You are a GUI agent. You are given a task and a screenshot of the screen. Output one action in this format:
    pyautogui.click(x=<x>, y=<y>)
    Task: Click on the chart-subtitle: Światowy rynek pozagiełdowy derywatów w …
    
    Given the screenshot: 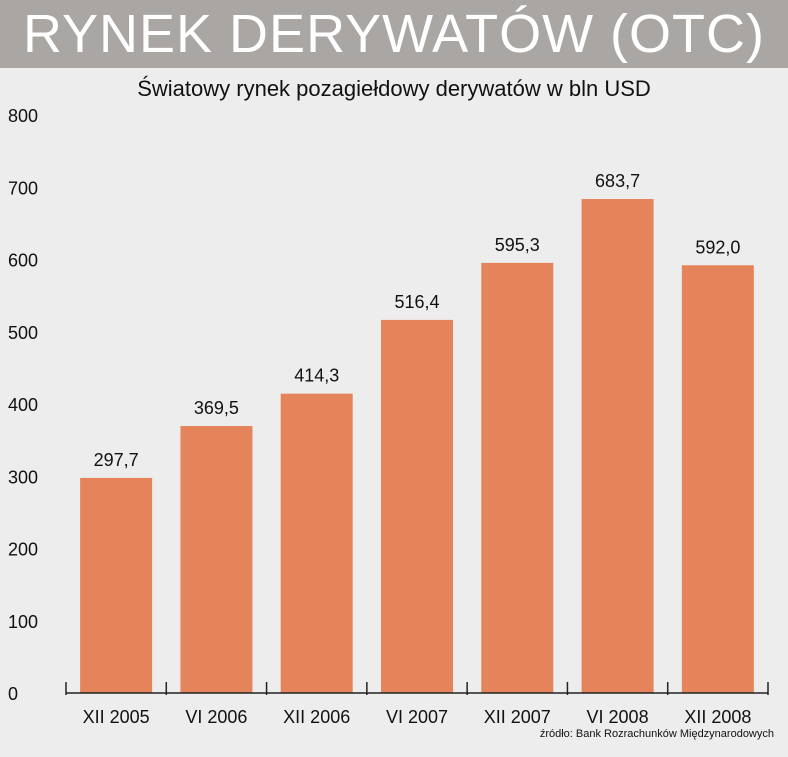 What is the action you would take?
    pyautogui.click(x=394, y=88)
    